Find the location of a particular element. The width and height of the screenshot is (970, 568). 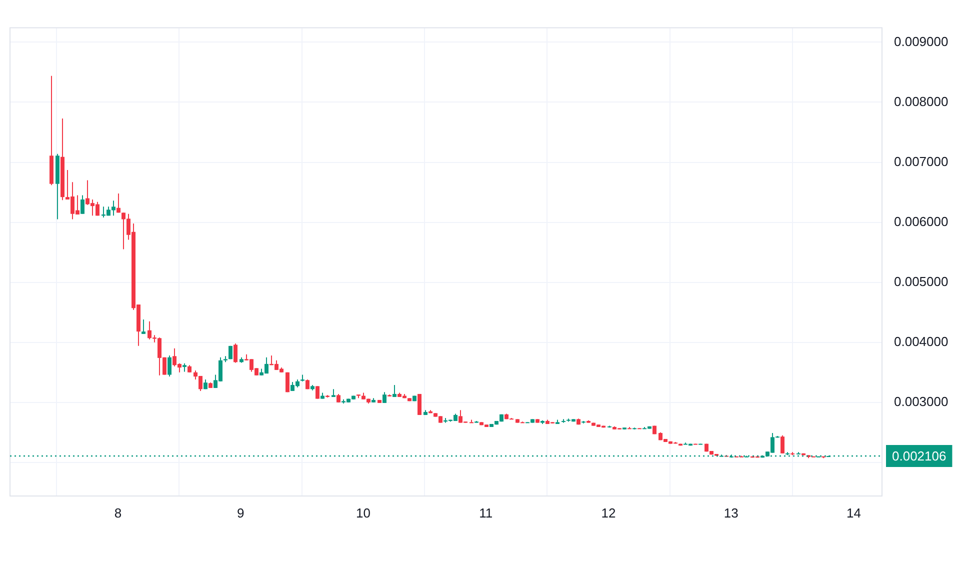

x-tick-label: 9 is located at coordinates (240, 512).